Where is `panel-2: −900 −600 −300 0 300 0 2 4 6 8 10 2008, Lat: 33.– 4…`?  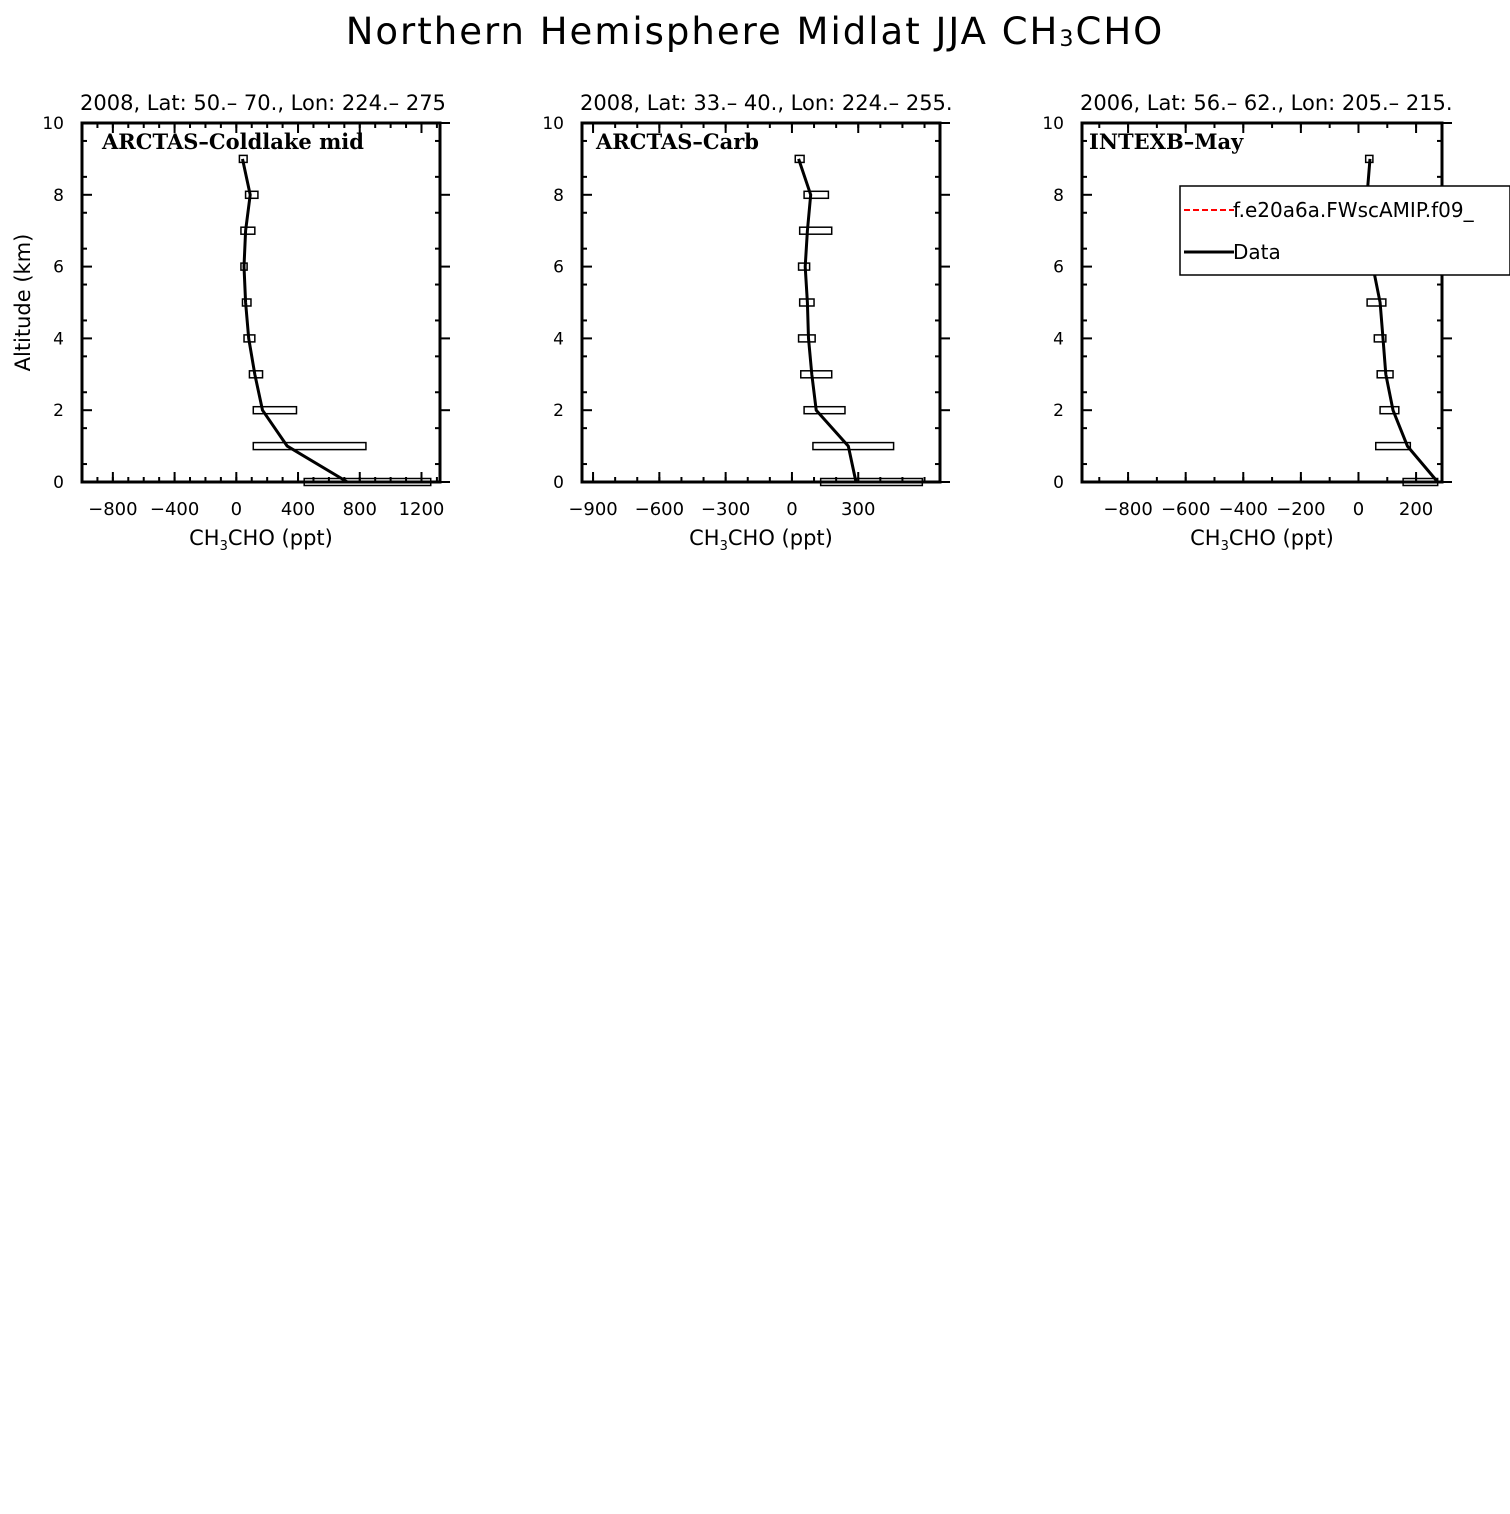 panel-2: −900 −600 −300 0 300 0 2 4 6 8 10 2008, Lat: 33.– 4… is located at coordinates (747, 322).